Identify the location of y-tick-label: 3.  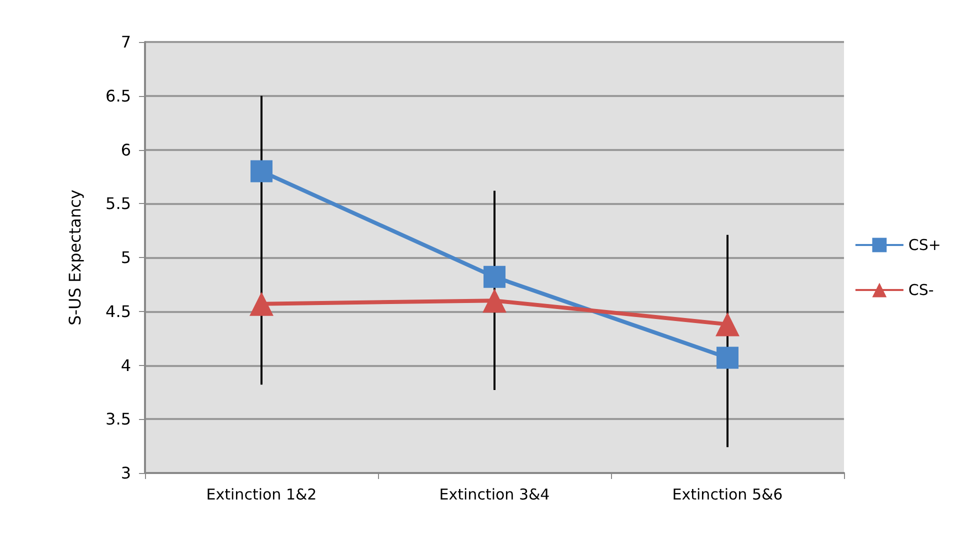
(125, 473).